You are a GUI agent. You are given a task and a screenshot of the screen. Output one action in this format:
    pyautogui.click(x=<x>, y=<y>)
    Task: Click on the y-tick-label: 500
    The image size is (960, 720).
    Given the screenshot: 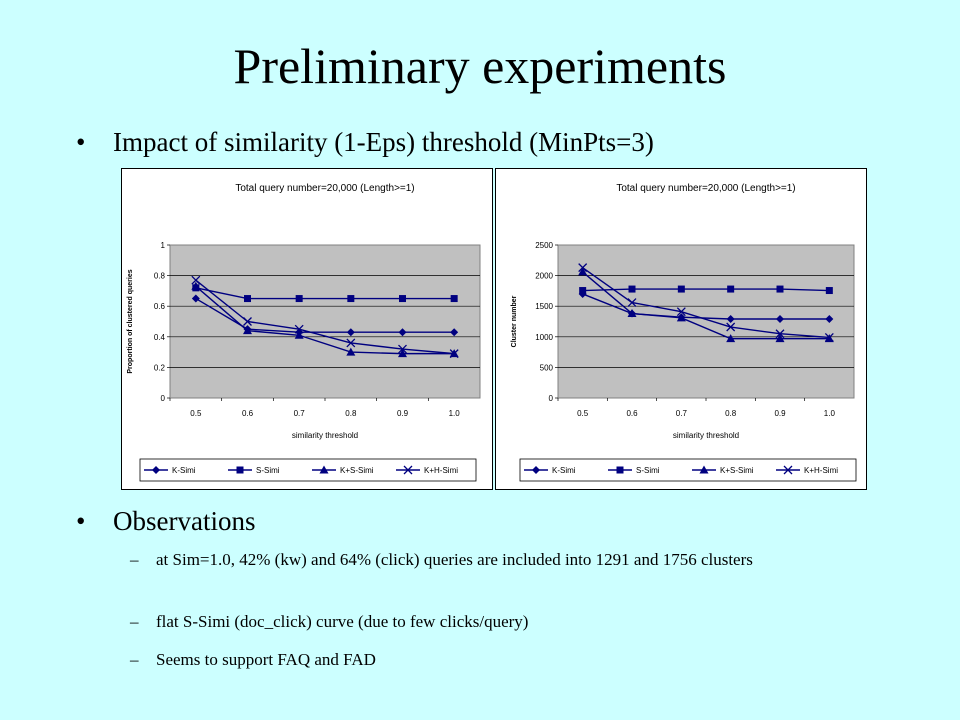 What is the action you would take?
    pyautogui.click(x=547, y=367)
    